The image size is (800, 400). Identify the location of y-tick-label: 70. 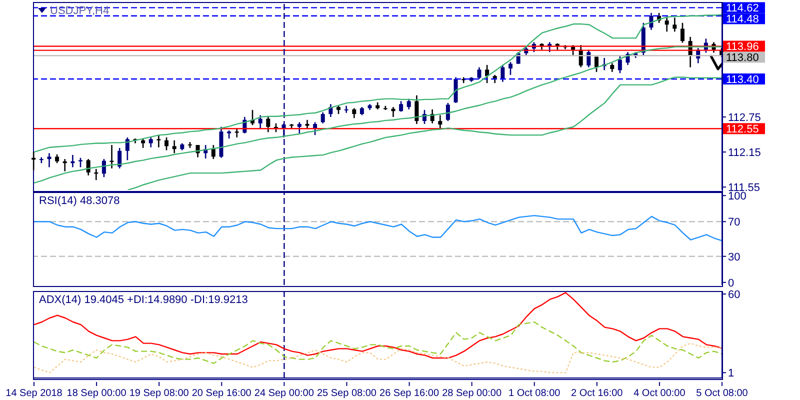
(734, 222).